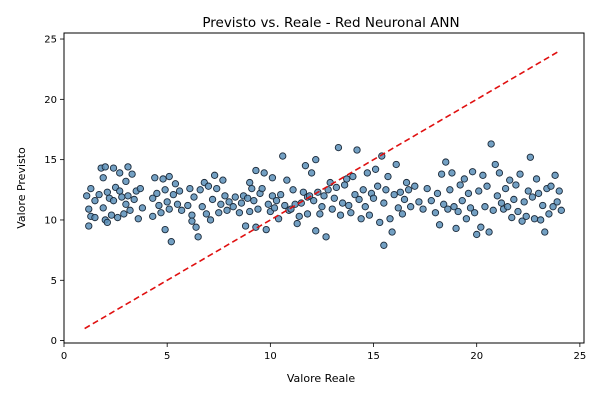  I want to click on x-axis-ticks: 0 5 10 15 20 25, so click(323, 352).